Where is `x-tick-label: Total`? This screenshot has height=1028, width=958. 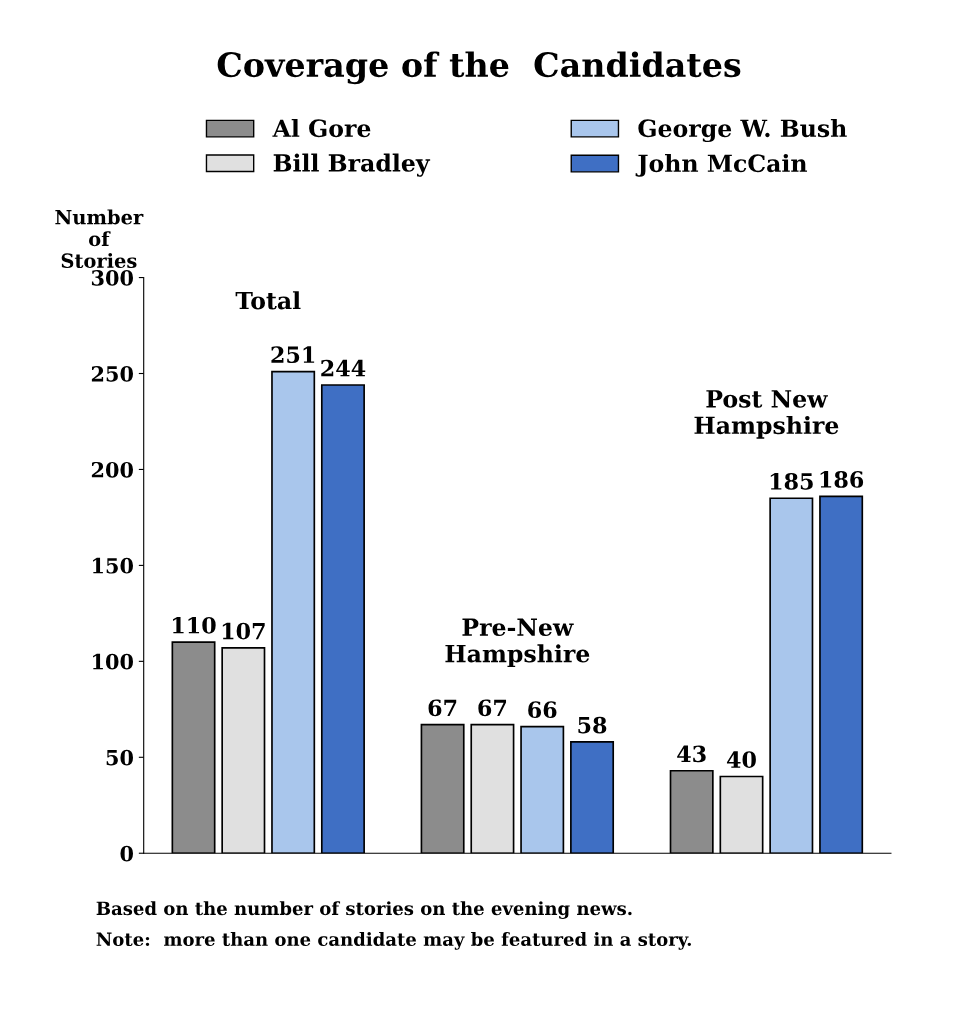 x-tick-label: Total is located at coordinates (268, 300).